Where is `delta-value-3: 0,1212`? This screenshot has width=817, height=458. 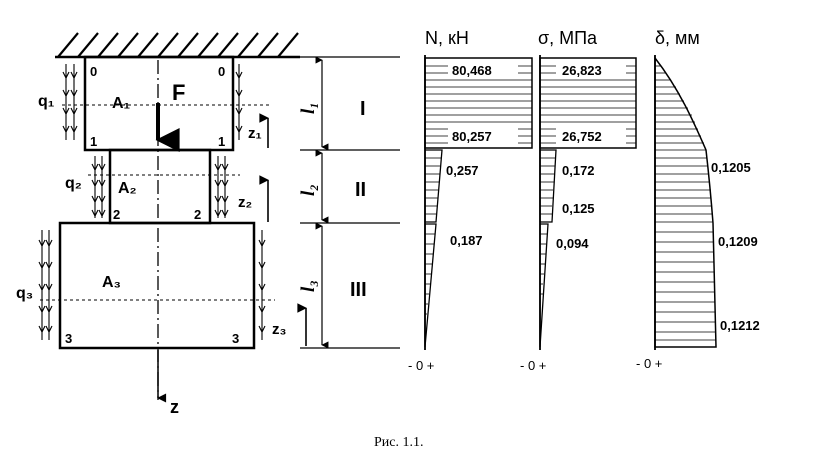 delta-value-3: 0,1212 is located at coordinates (740, 325).